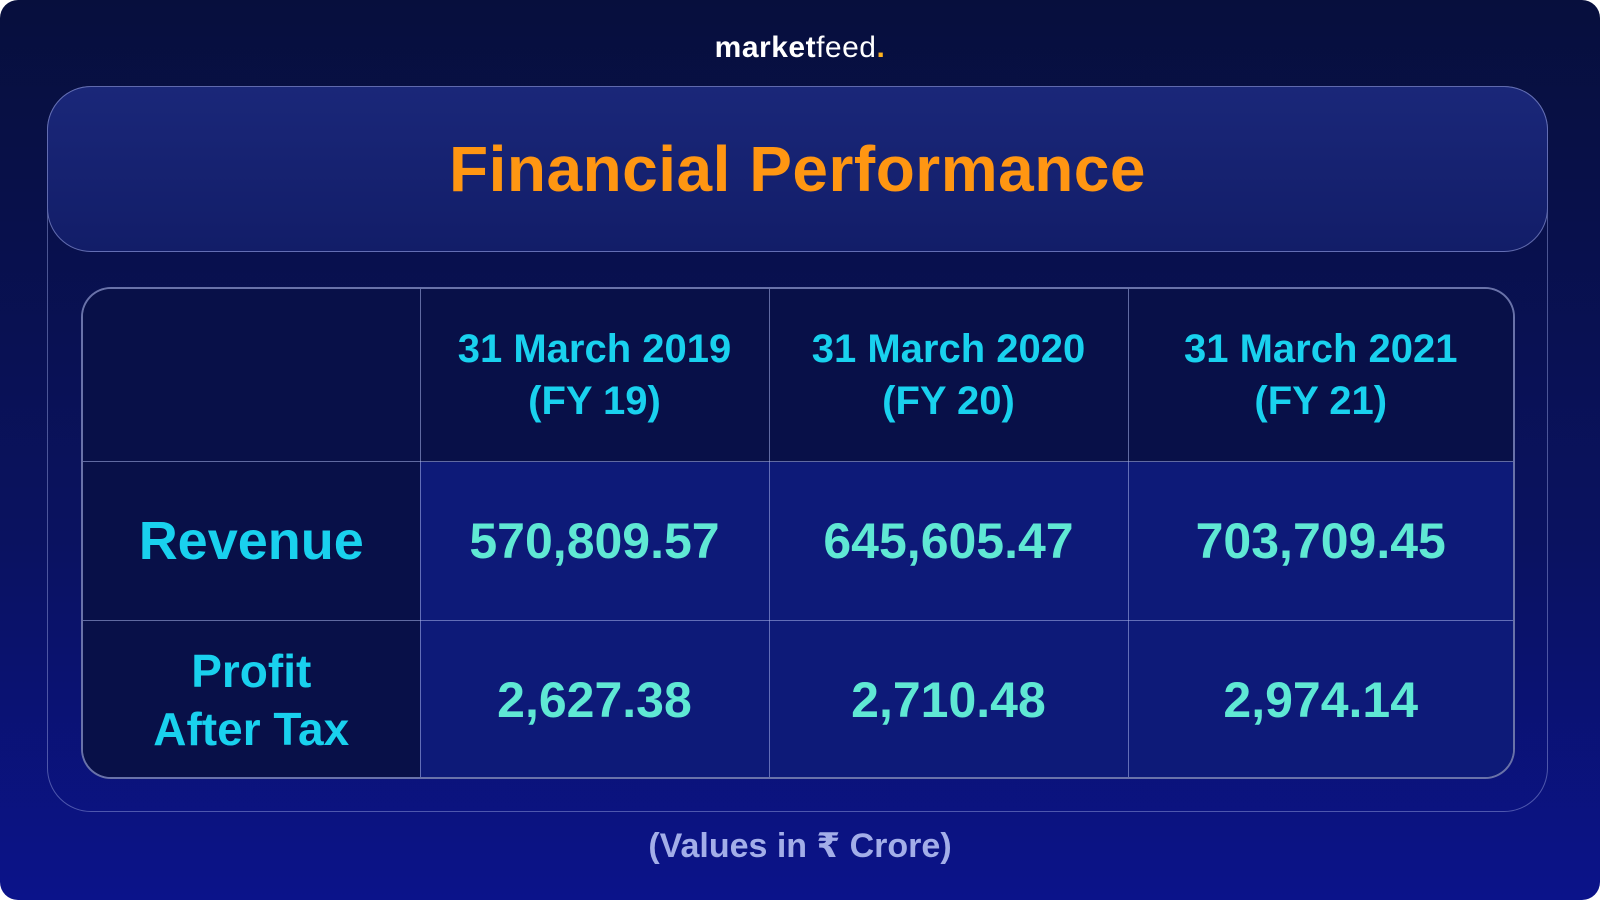 This screenshot has width=1600, height=900. I want to click on cell-value: 645,605.47, so click(948, 541).